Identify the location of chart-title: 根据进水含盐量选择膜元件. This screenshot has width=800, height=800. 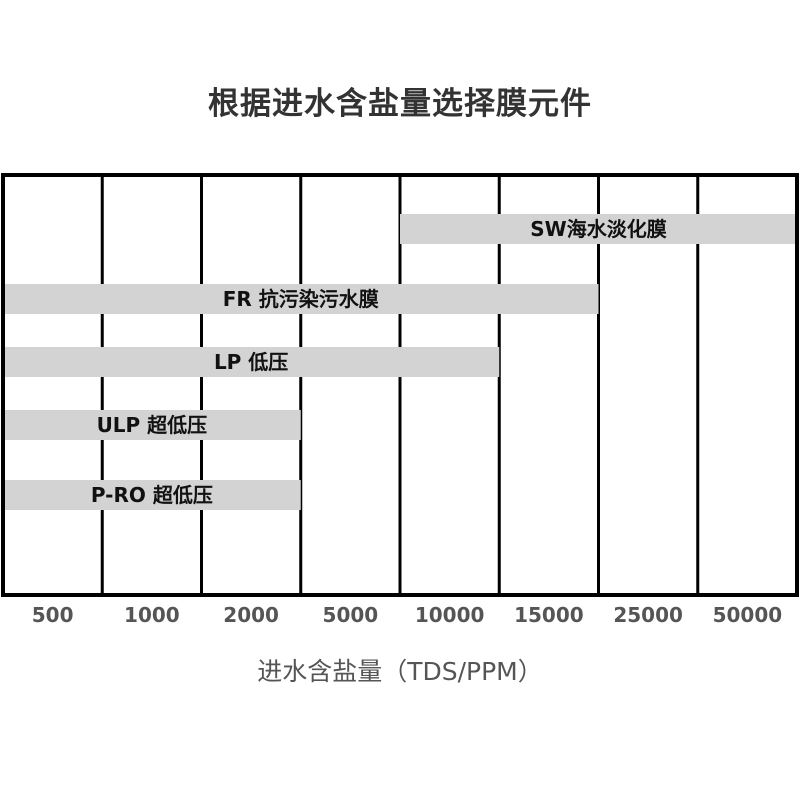
(400, 104).